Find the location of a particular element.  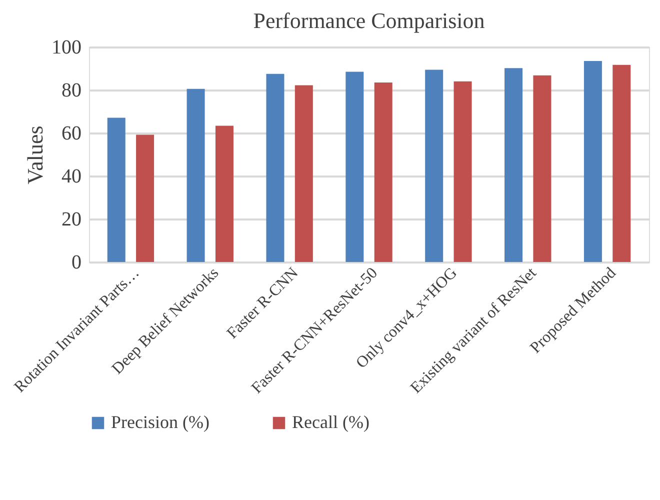

y-tick-label: 20 is located at coordinates (72, 219).